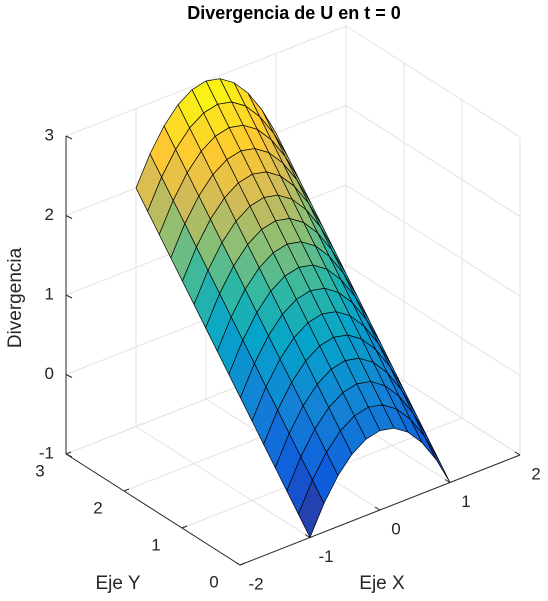 Image resolution: width=548 pixels, height=601 pixels. I want to click on y-axis-label: Eje Y, so click(117, 583).